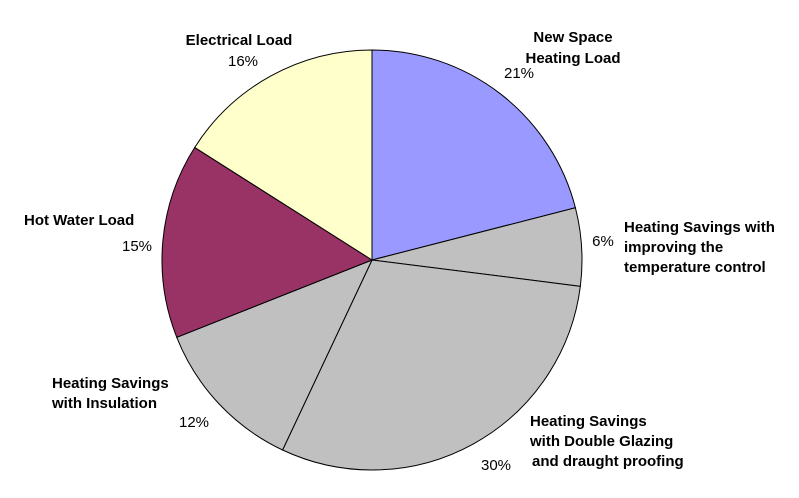 This screenshot has width=799, height=498. What do you see at coordinates (603, 241) in the screenshot?
I see `slice-percent-1: 6%` at bounding box center [603, 241].